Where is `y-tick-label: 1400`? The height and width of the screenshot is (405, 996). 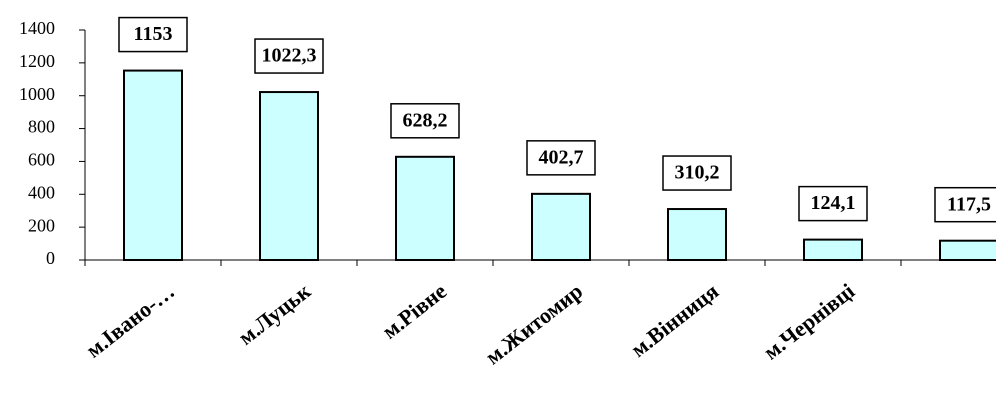 y-tick-label: 1400 is located at coordinates (37, 28).